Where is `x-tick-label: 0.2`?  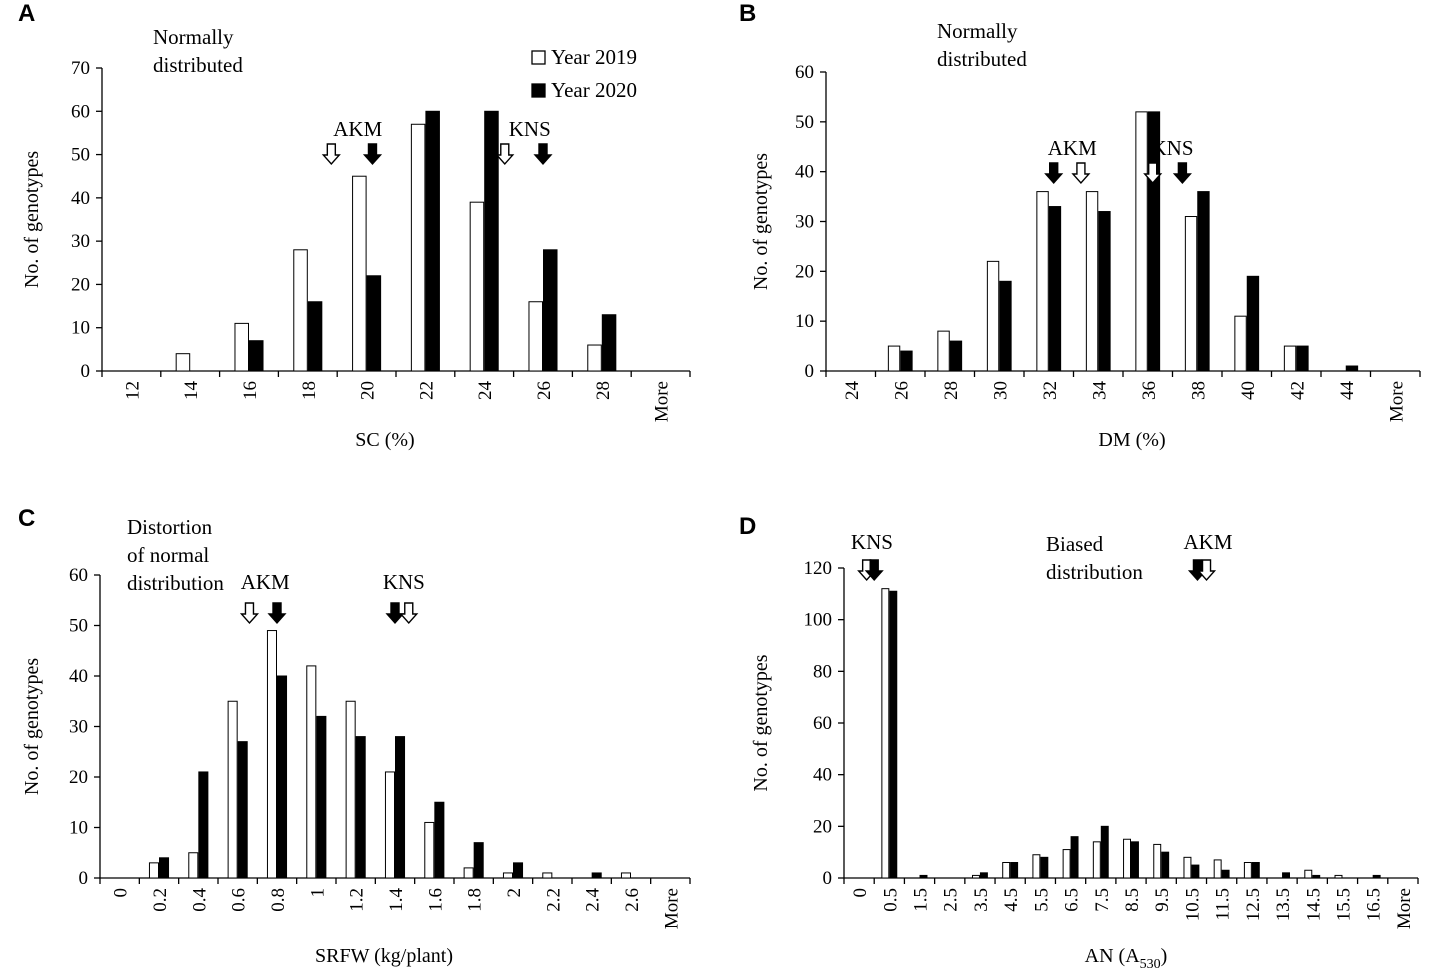
x-tick-label: 0.2 is located at coordinates (160, 900).